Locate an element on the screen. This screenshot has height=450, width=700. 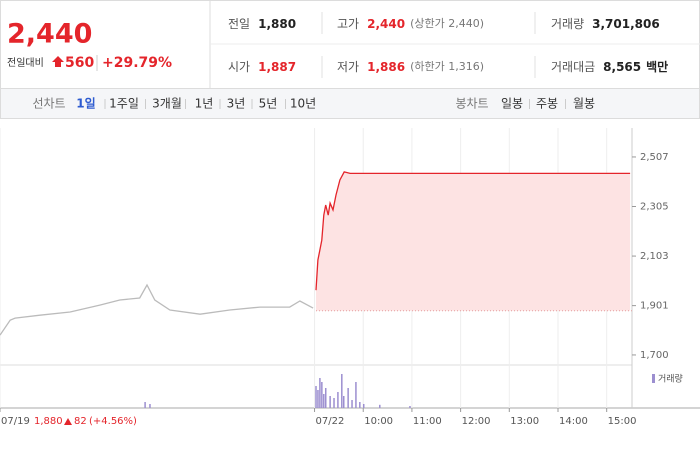
tab: 1주일 is located at coordinates (124, 104).